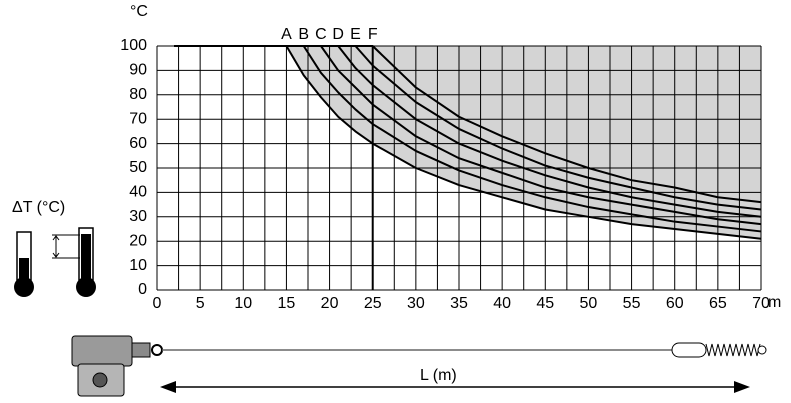 The width and height of the screenshot is (791, 403). I want to click on spring, so click(733, 350).